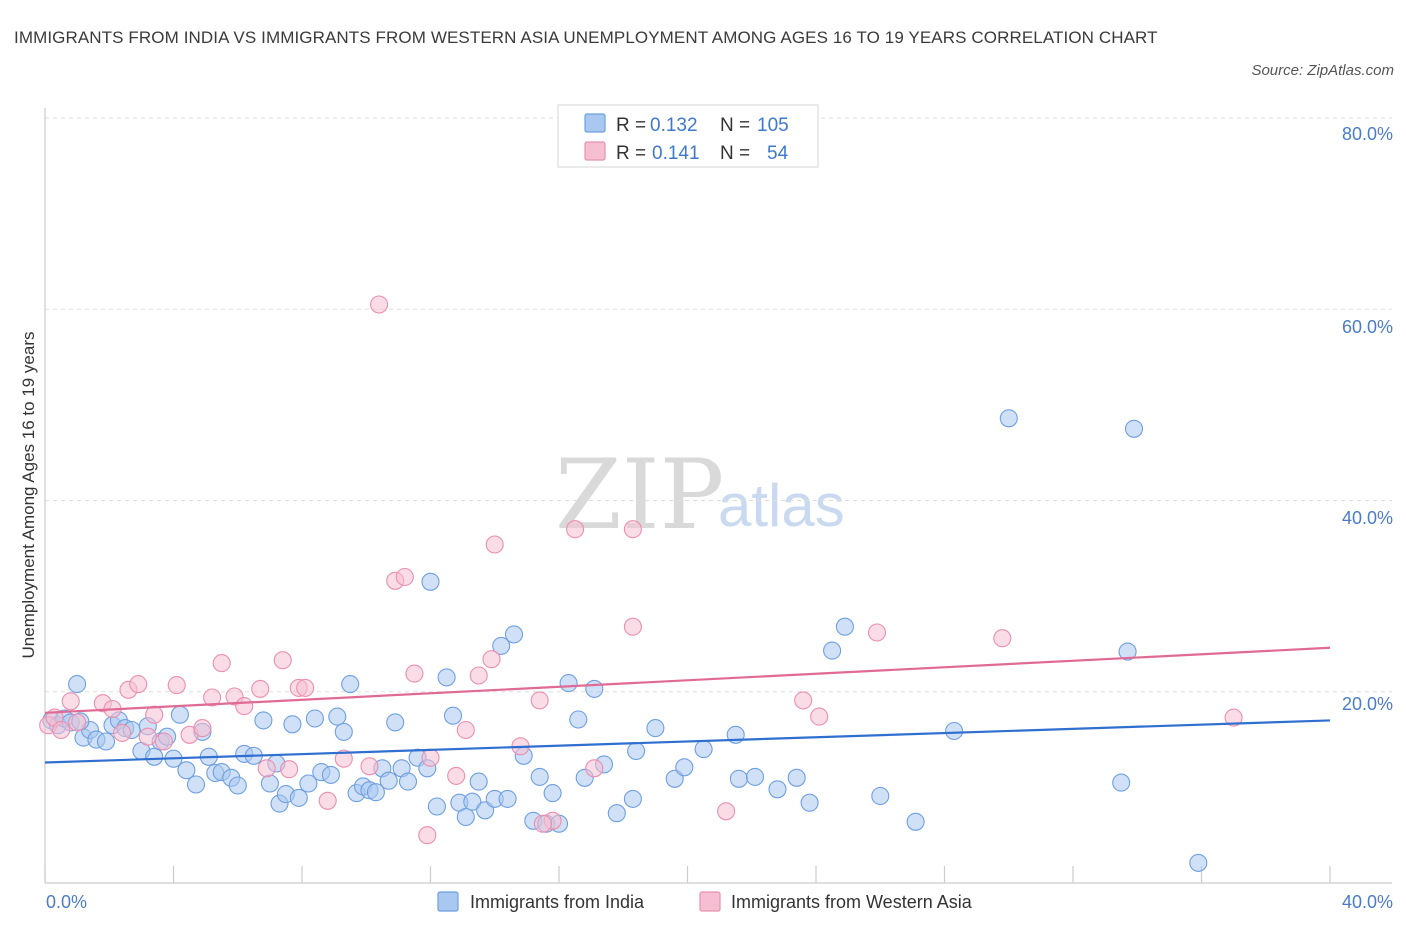  I want to click on legend-wasia-n-label: N =, so click(735, 153).